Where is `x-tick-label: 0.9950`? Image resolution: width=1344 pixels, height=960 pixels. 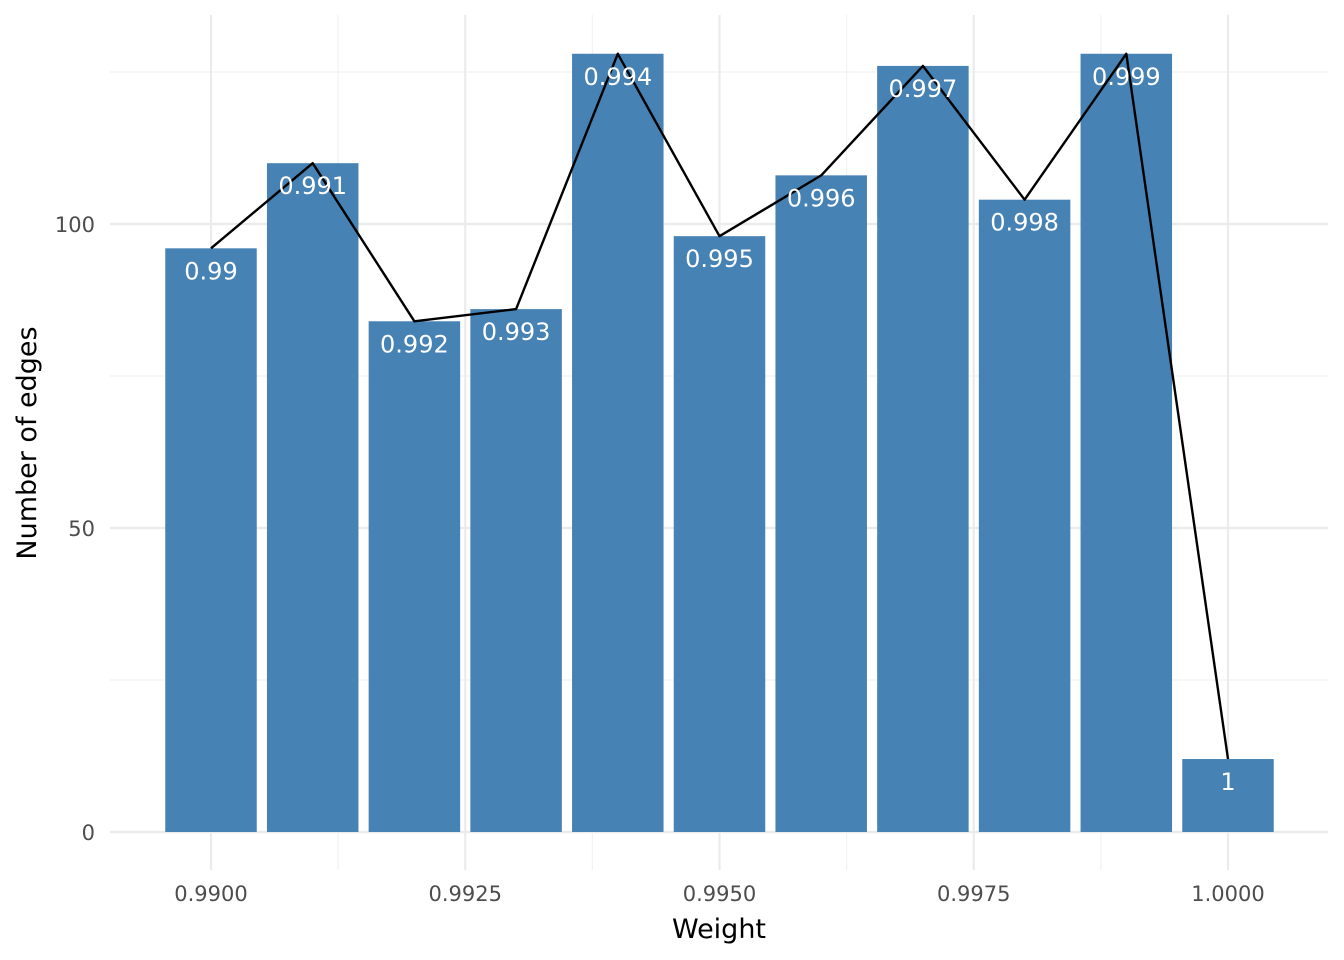
x-tick-label: 0.9950 is located at coordinates (719, 894).